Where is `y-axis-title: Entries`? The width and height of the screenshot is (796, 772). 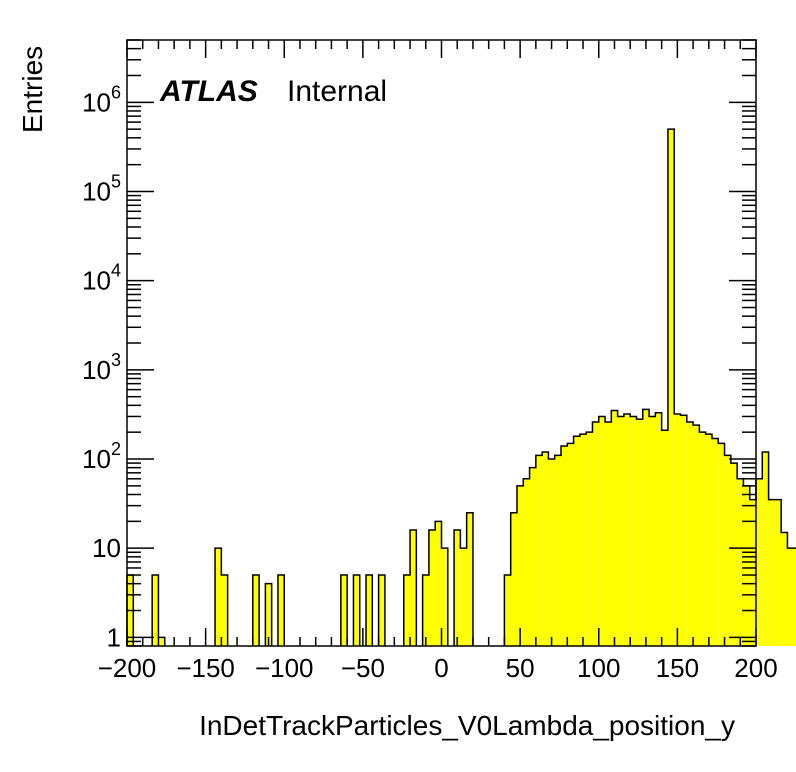
y-axis-title: Entries is located at coordinates (32, 89).